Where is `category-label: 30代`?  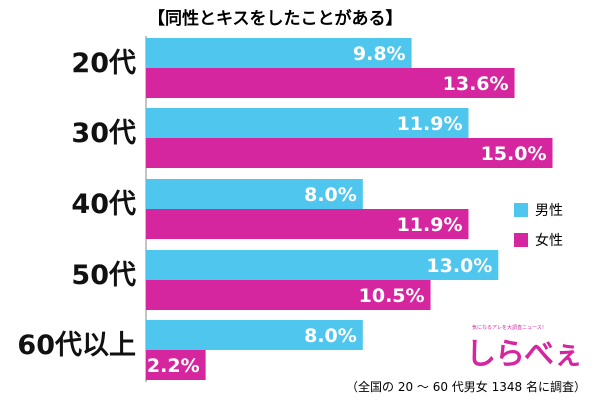
category-label: 30代 is located at coordinates (103, 133).